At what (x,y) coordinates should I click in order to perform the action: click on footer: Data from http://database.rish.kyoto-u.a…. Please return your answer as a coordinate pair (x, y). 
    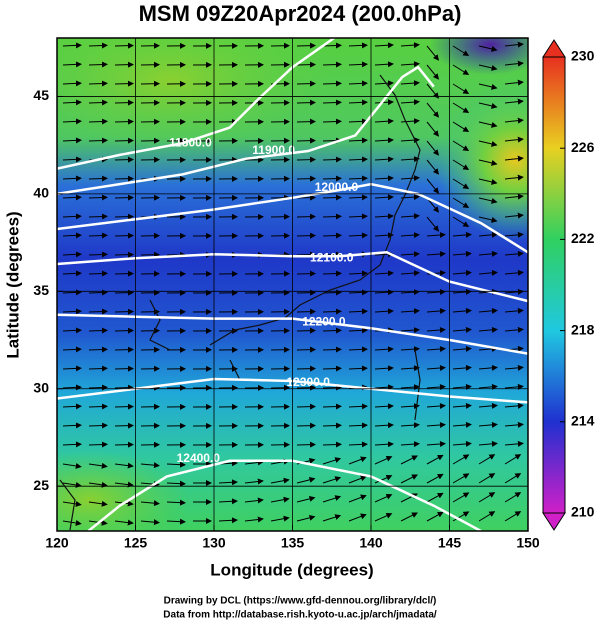
    Looking at the image, I should click on (300, 615).